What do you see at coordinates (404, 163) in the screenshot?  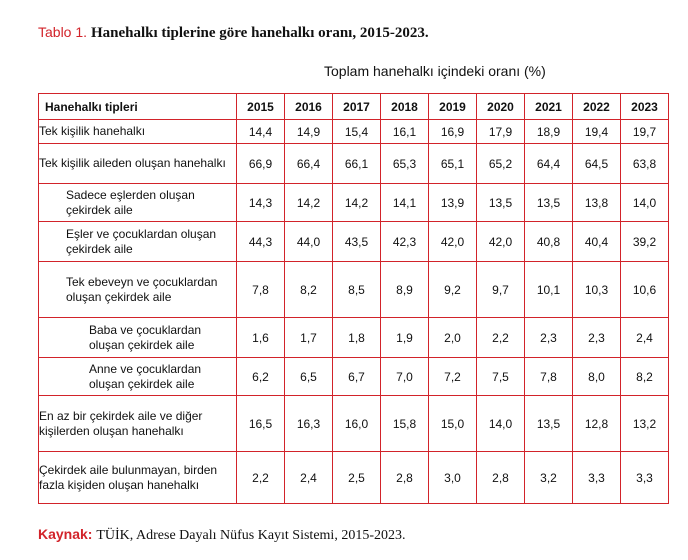 I see `cell-value: 65,3` at bounding box center [404, 163].